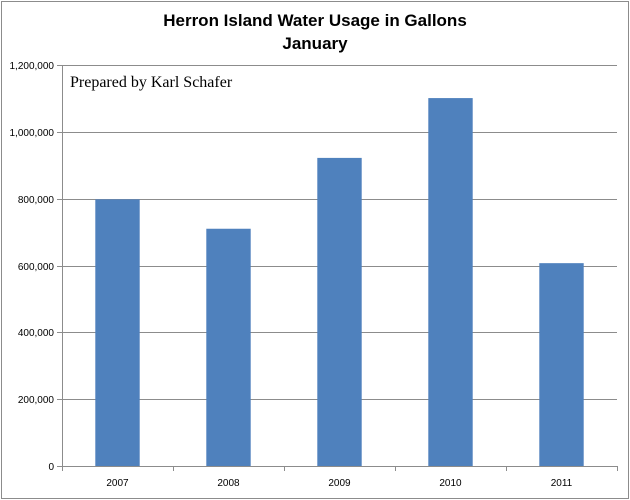 The height and width of the screenshot is (500, 630). Describe the element at coordinates (562, 483) in the screenshot. I see `x-tick-label: 2011` at that location.